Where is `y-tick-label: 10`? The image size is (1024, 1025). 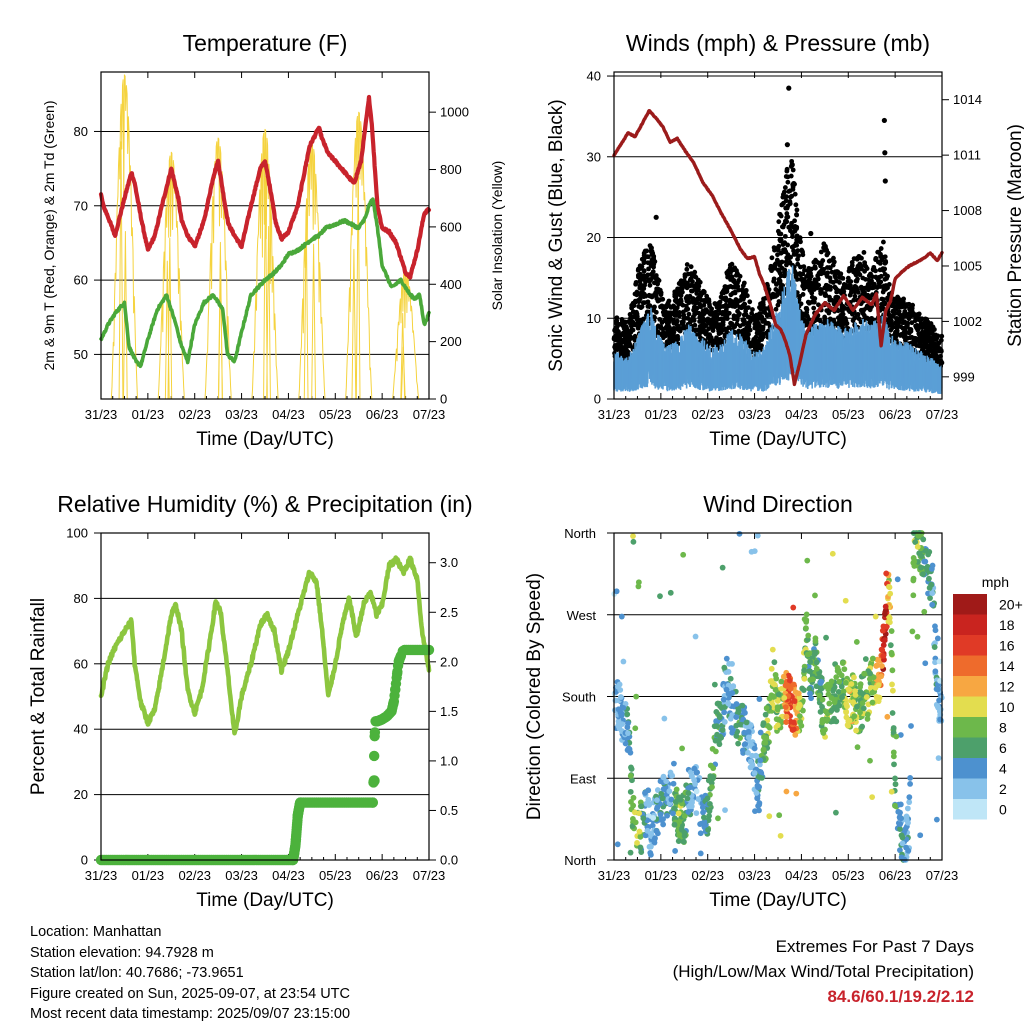 y-tick-label: 10 is located at coordinates (594, 318).